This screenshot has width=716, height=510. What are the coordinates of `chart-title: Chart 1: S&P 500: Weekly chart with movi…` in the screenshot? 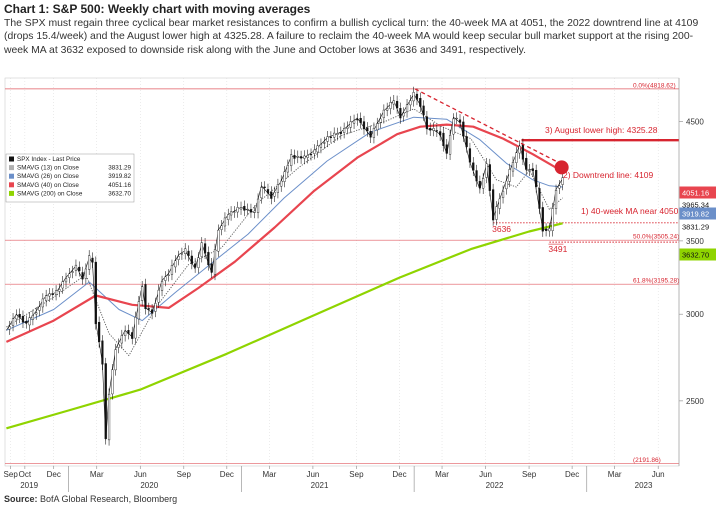 It's located at (157, 9).